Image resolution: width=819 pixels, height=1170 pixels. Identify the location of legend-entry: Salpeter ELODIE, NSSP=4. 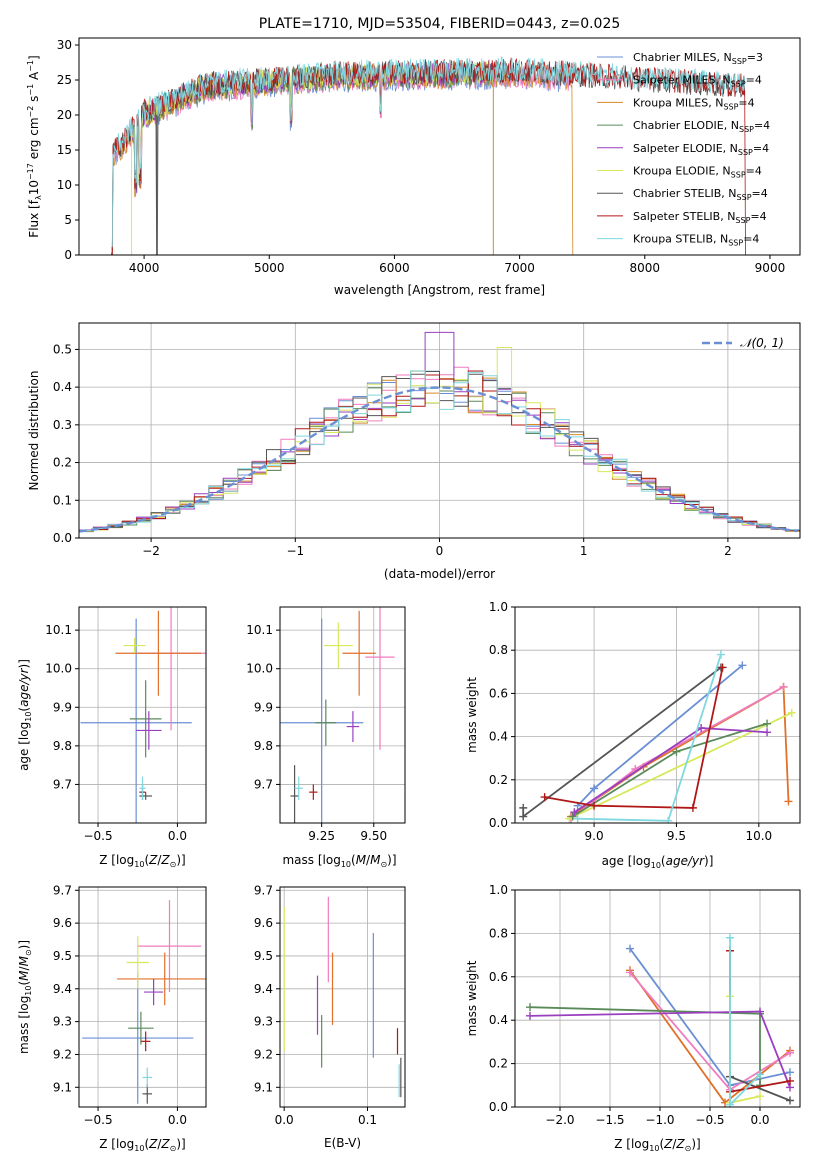
(701, 149).